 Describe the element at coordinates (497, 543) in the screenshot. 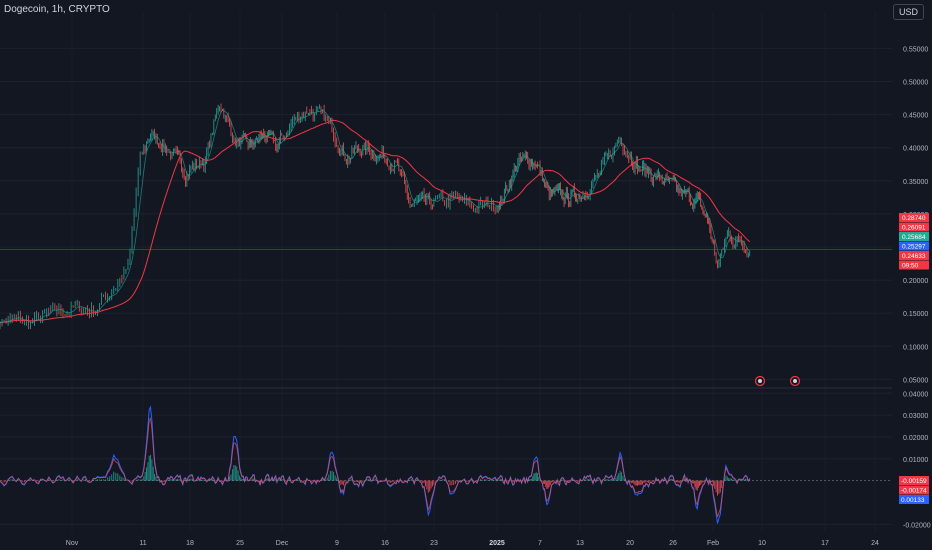

I see `time-tick-label: 2025` at that location.